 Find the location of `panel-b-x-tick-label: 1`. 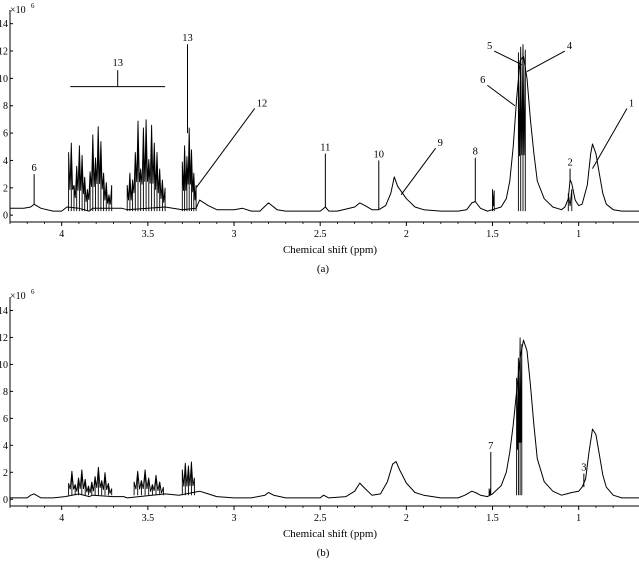

panel-b-x-tick-label: 1 is located at coordinates (578, 518).